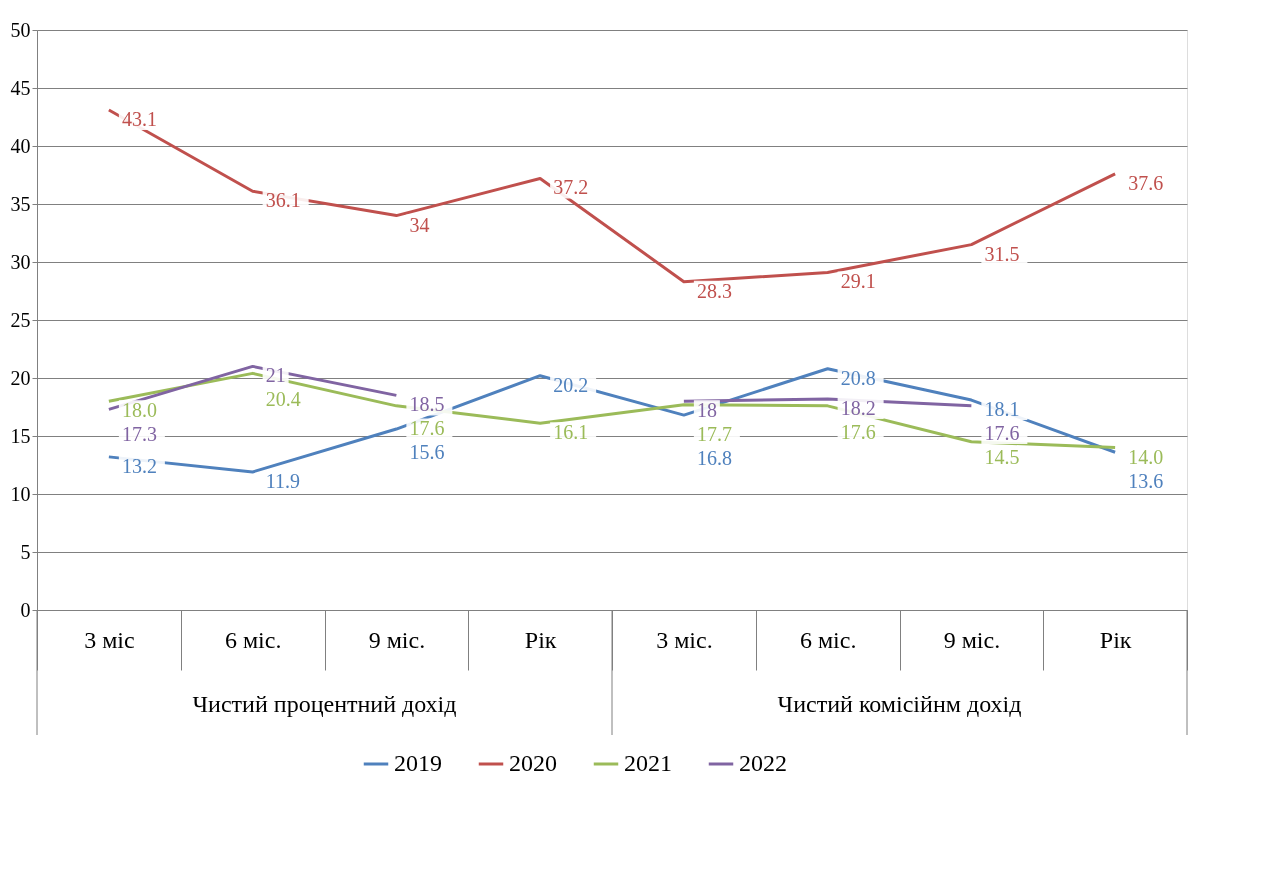 The image size is (1277, 890). I want to click on y-tick-label: 0, so click(25, 609).